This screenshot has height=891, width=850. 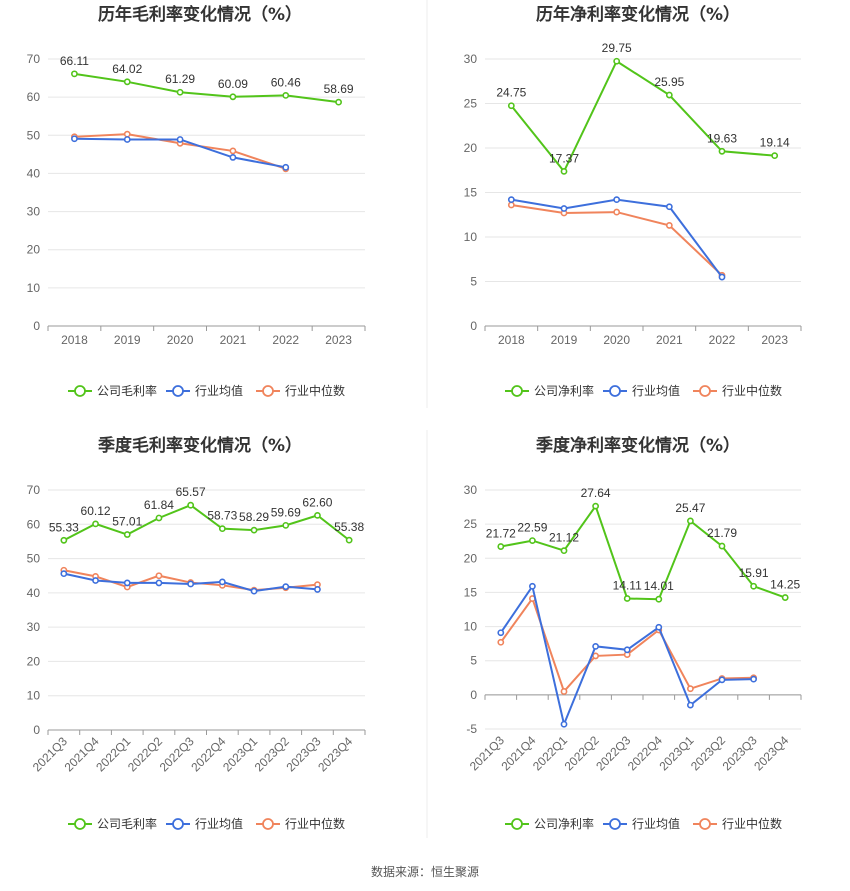 What do you see at coordinates (34, 250) in the screenshot?
I see `y-tick-label: 20` at bounding box center [34, 250].